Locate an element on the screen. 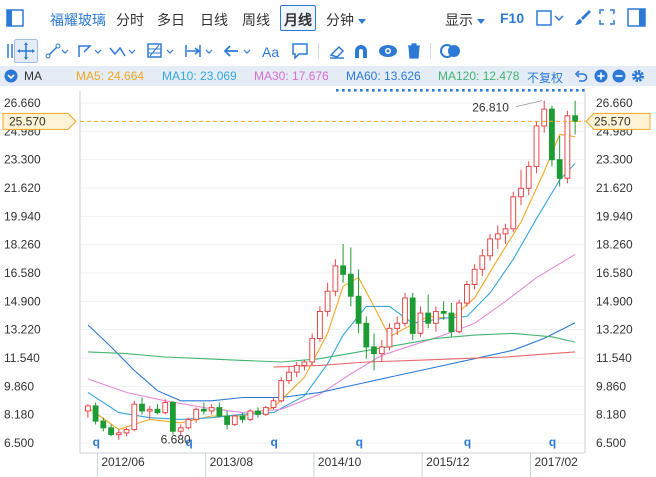  price-flag-left-label: 25.570 is located at coordinates (27, 121).